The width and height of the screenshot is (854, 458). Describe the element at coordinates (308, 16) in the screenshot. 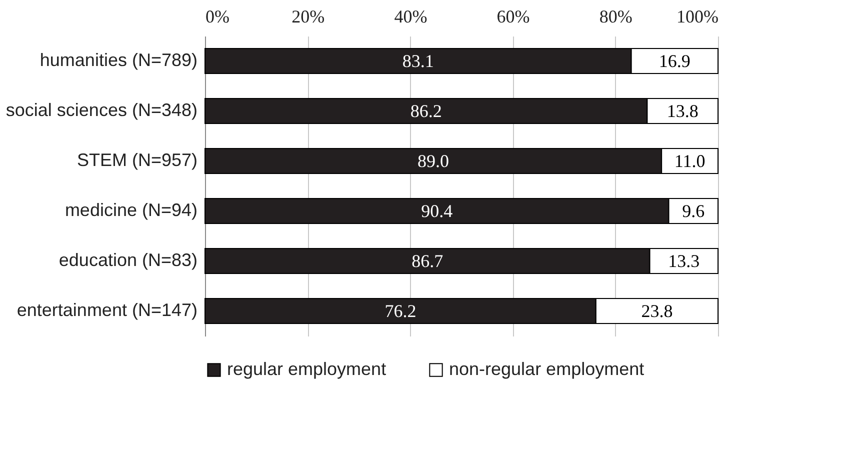

I see `x-tick-label: 20%` at that location.